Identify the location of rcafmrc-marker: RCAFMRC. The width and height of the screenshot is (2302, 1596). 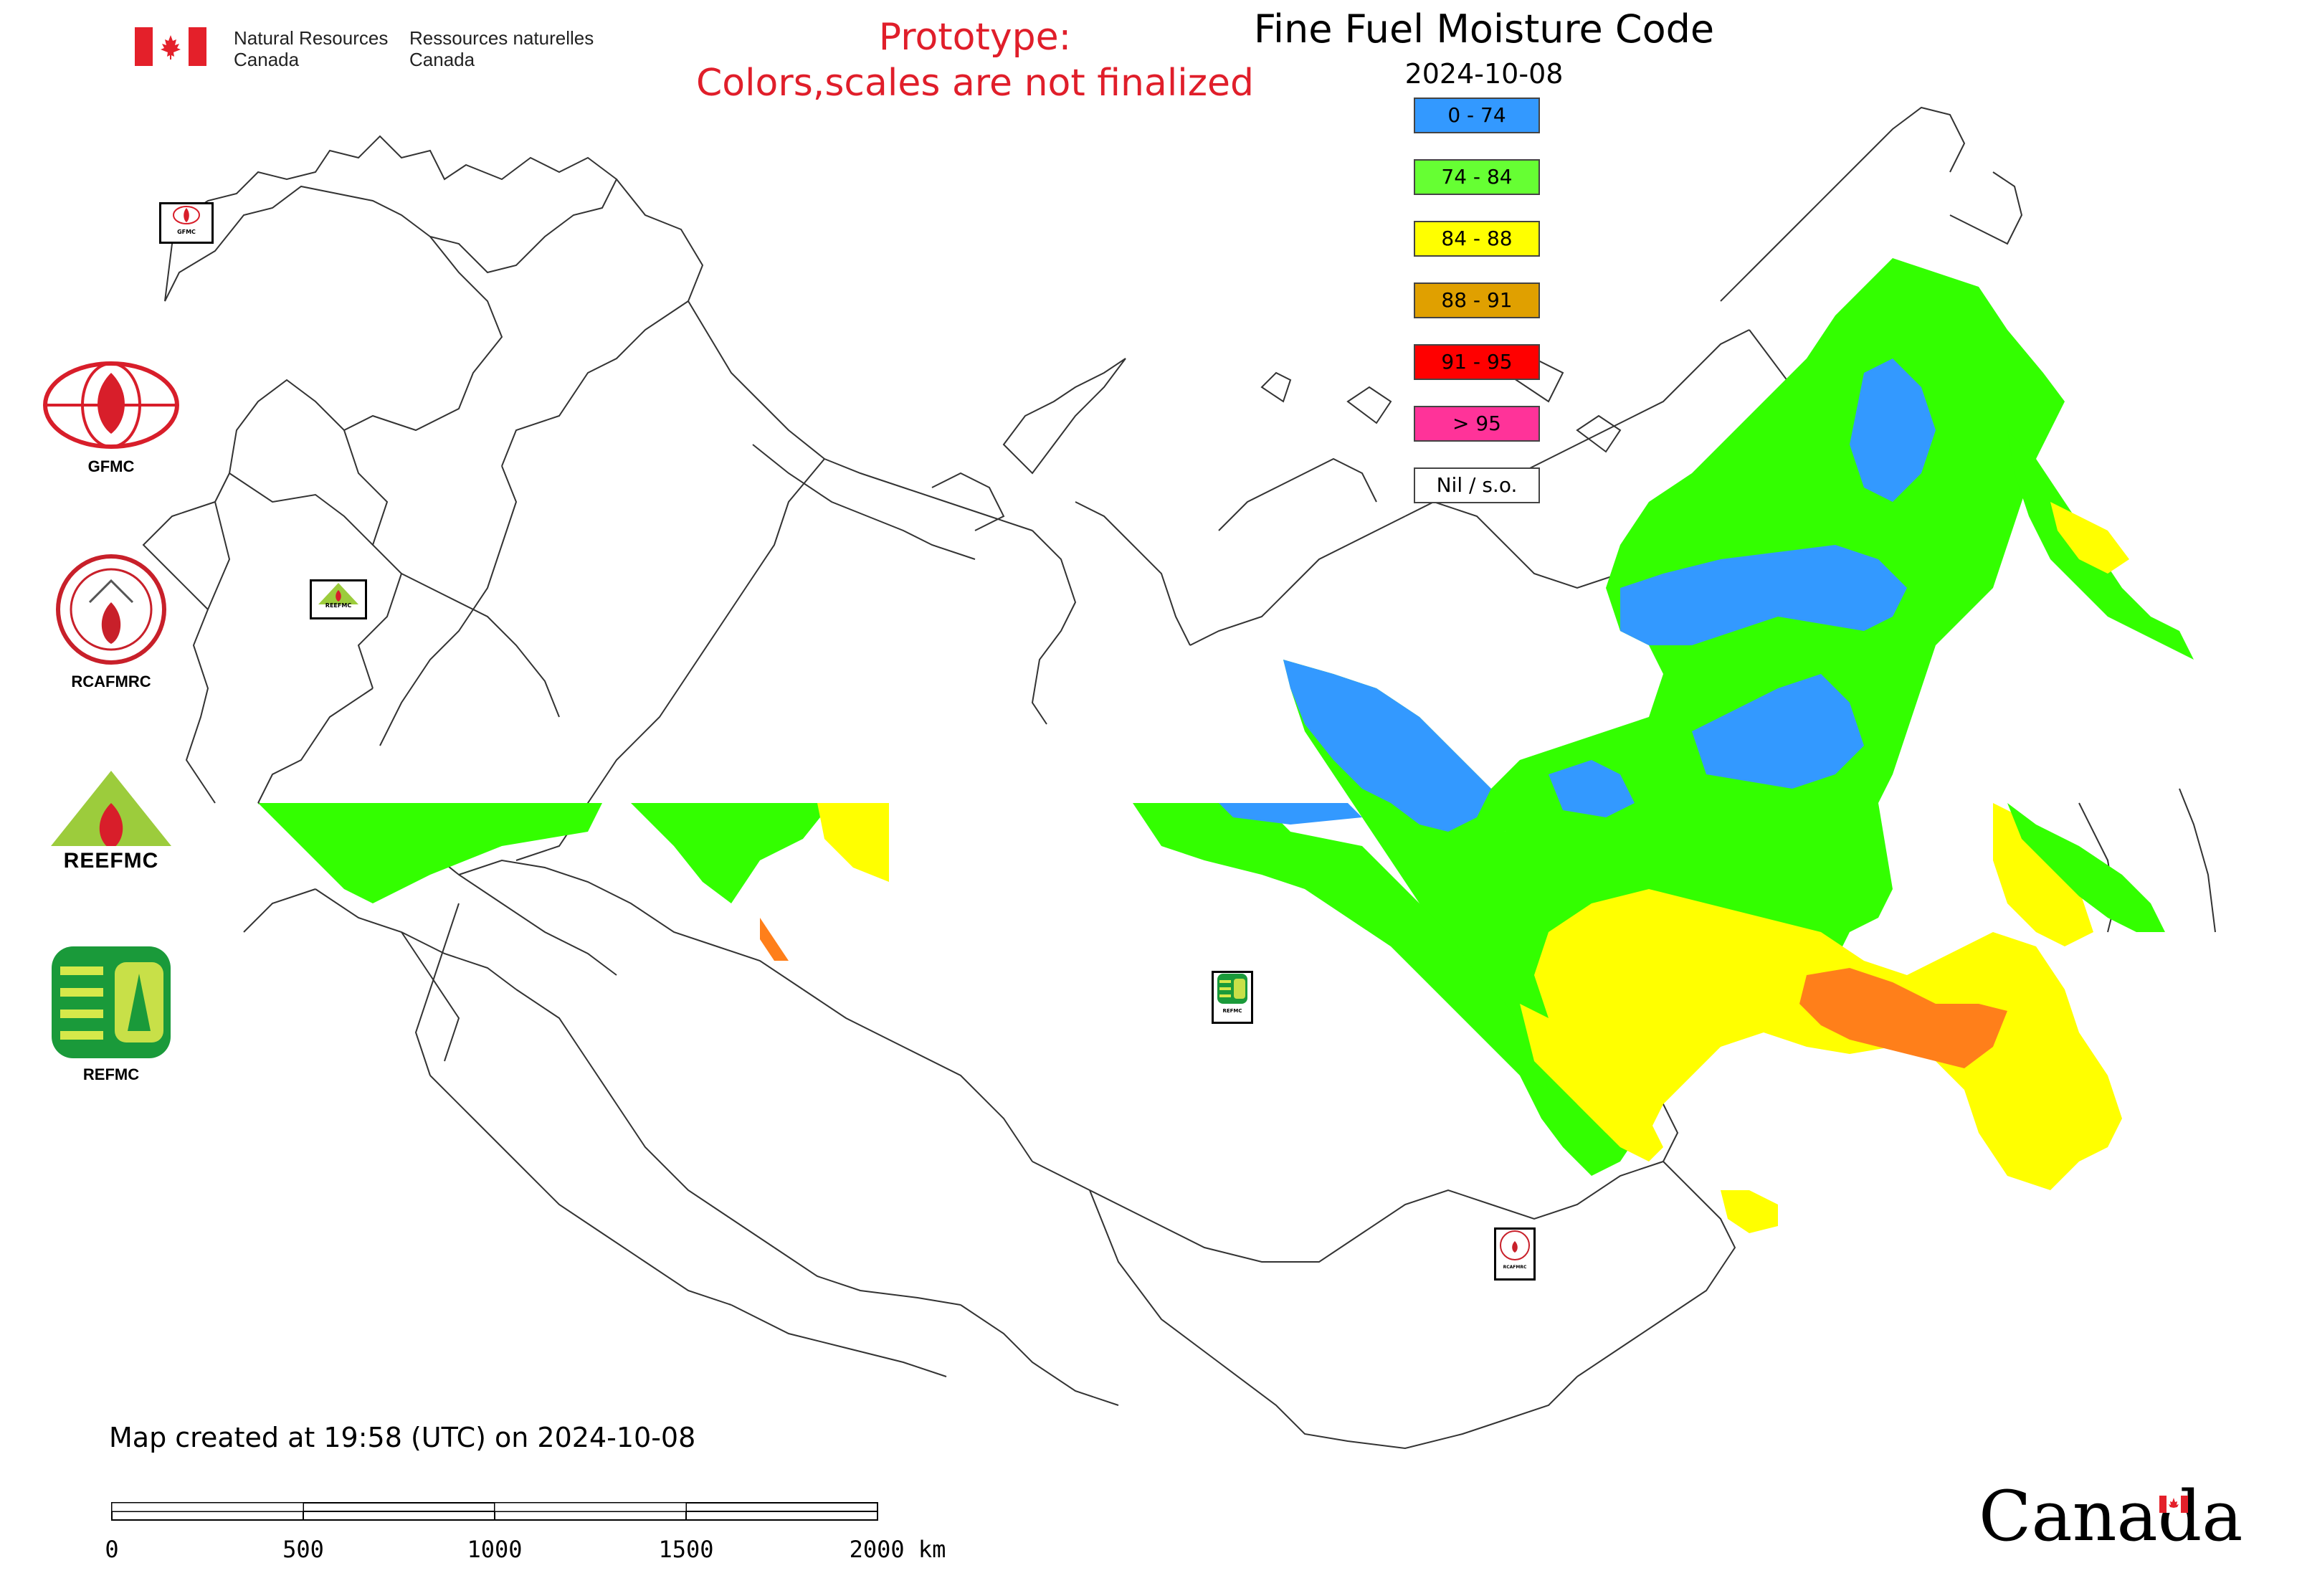
(1515, 1254).